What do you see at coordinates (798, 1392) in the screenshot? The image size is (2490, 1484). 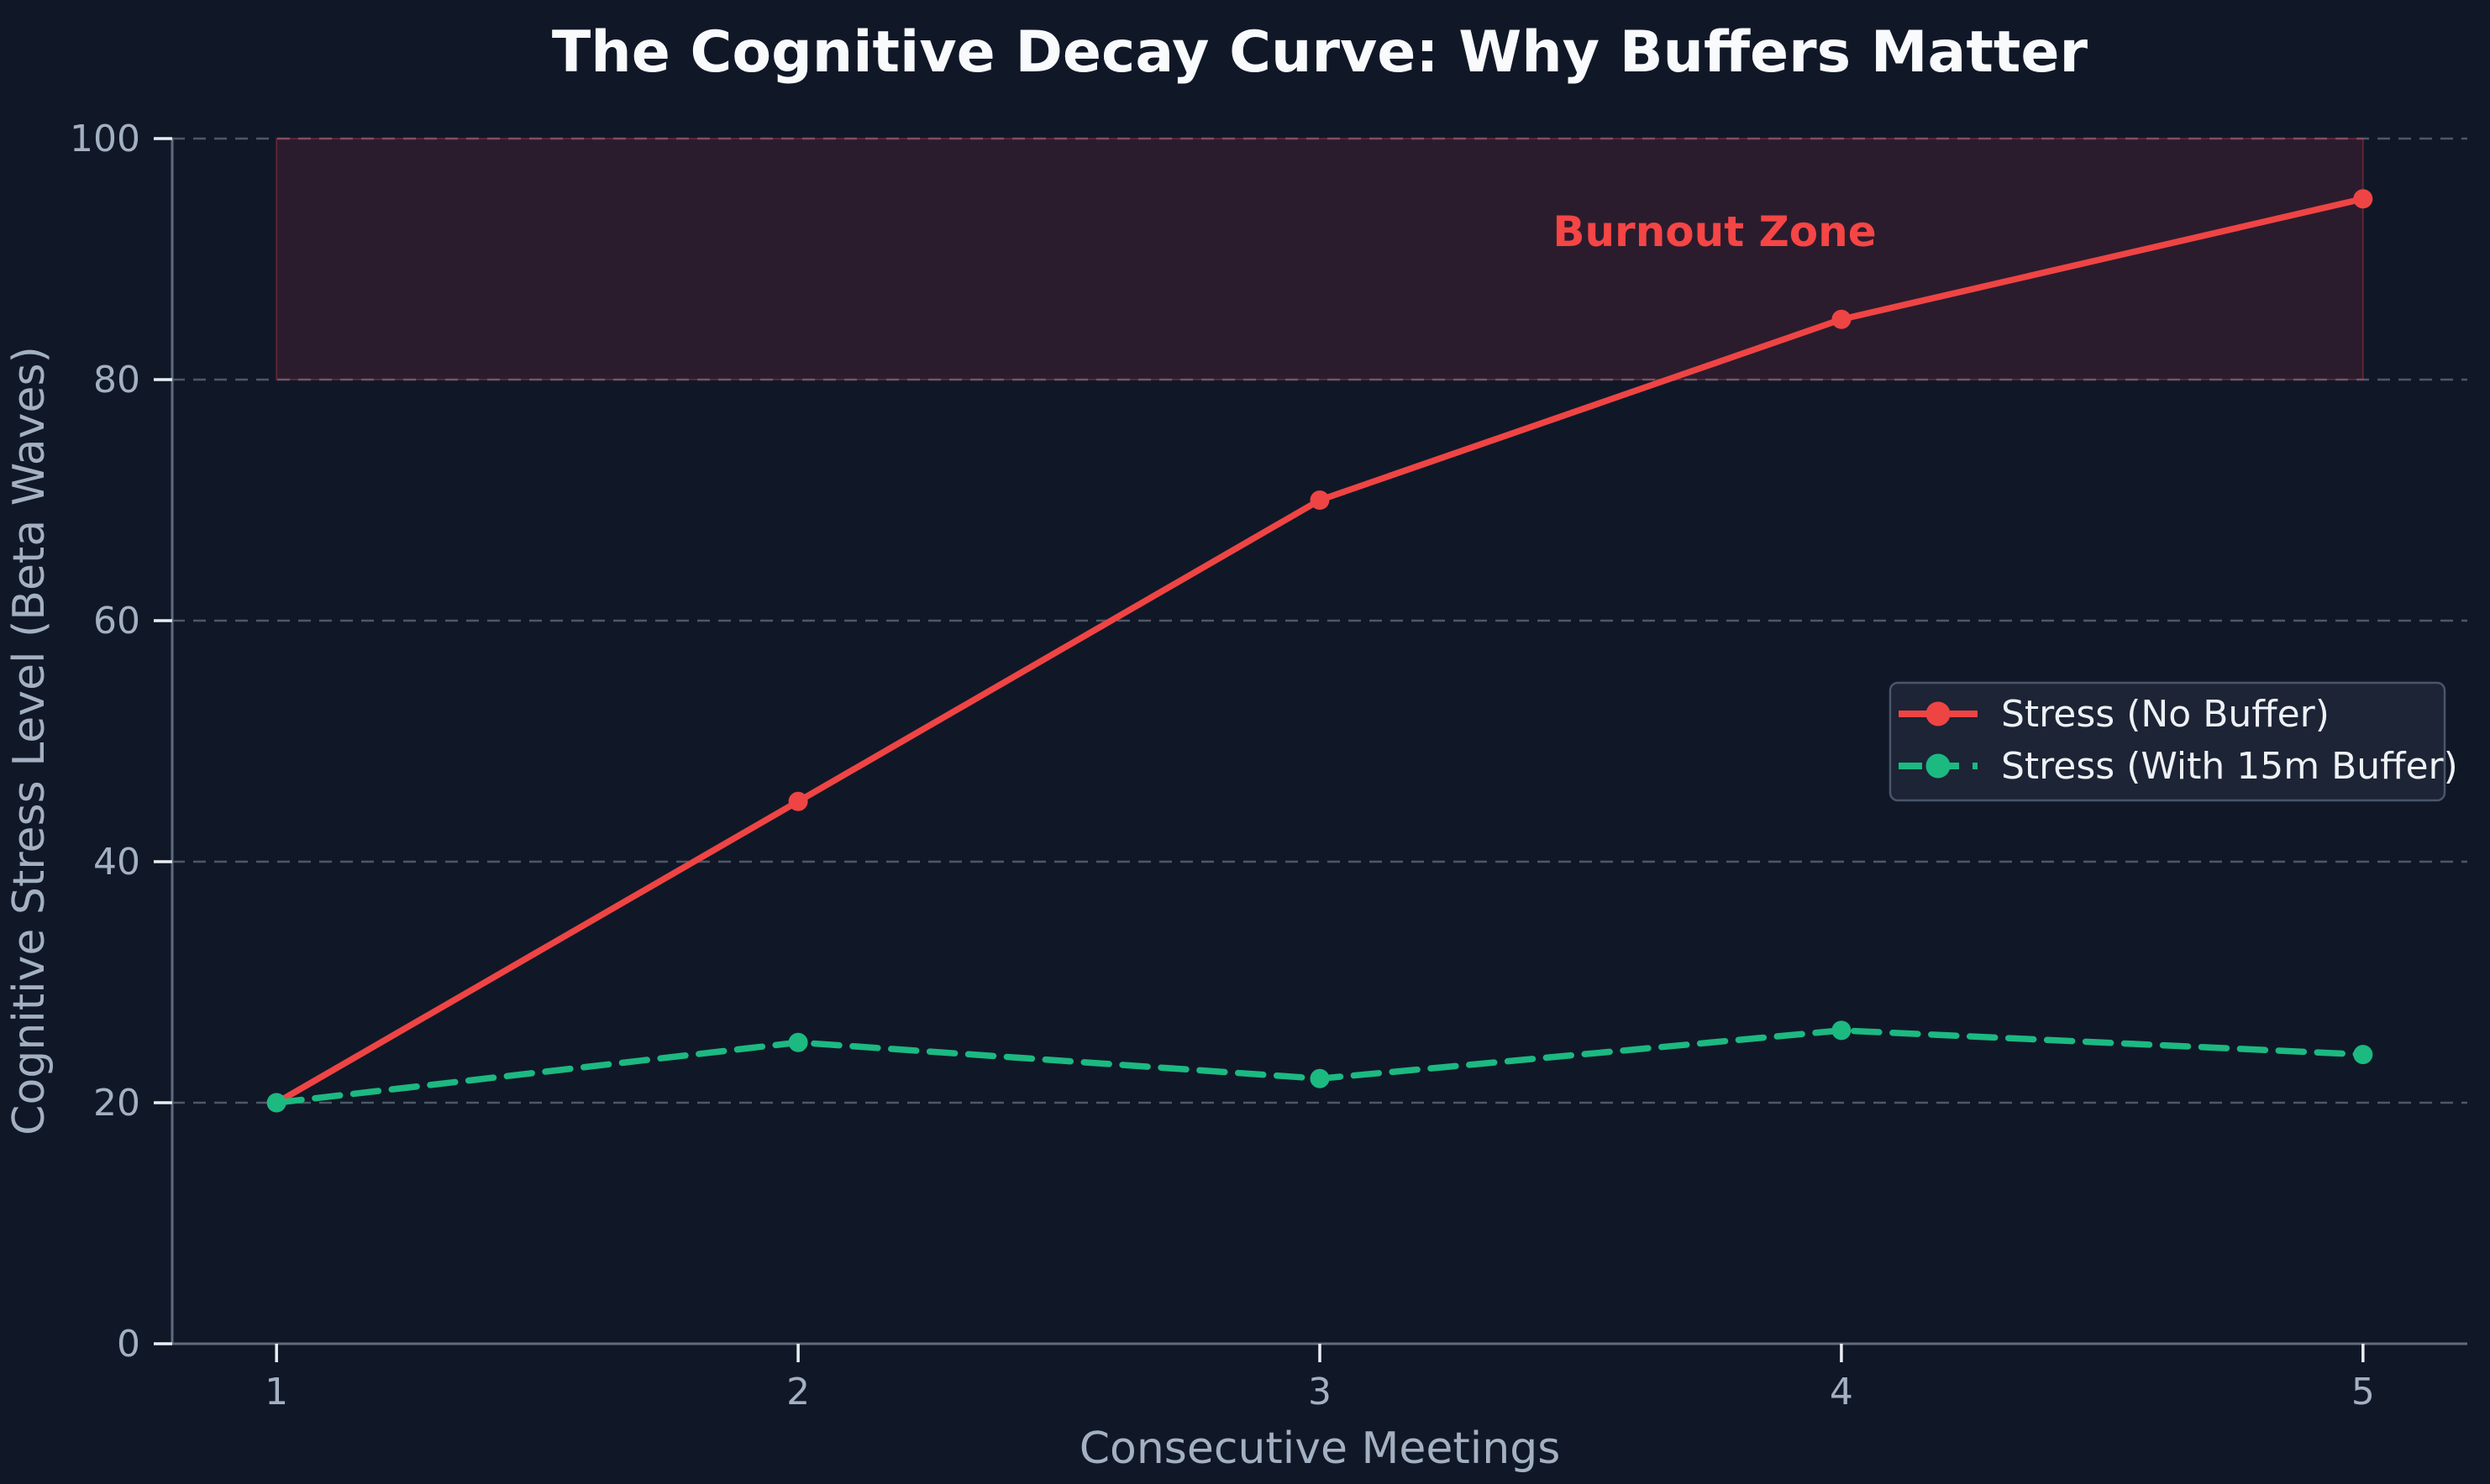 I see `x-tick-label-2: 2` at bounding box center [798, 1392].